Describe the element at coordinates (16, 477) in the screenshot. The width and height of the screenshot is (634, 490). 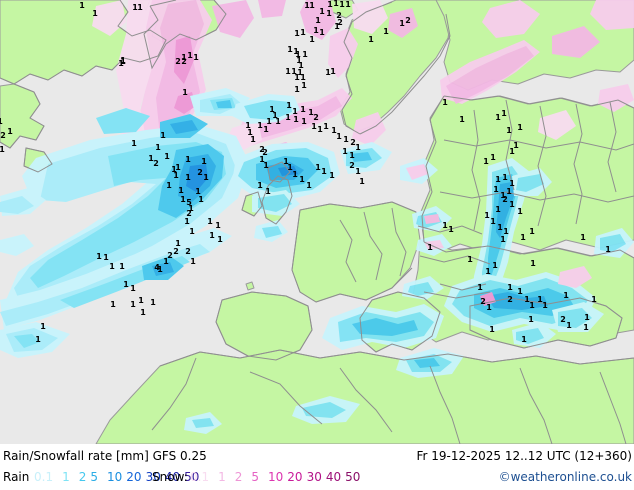
I see `rain-legend-label: Rain` at that location.